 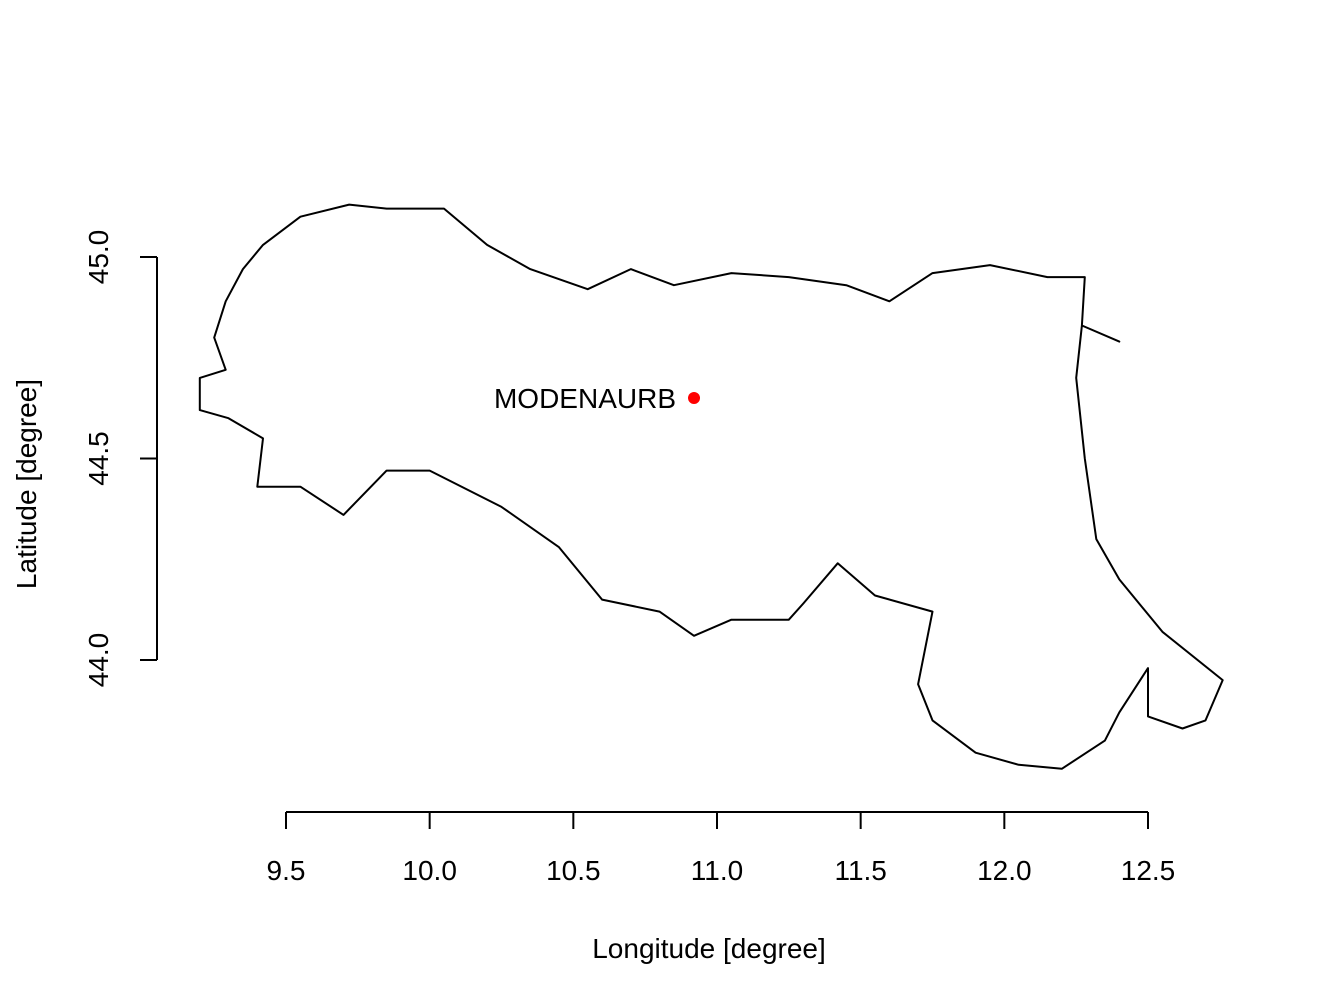 I want to click on x-tick-label: 9.5, so click(x=286, y=870).